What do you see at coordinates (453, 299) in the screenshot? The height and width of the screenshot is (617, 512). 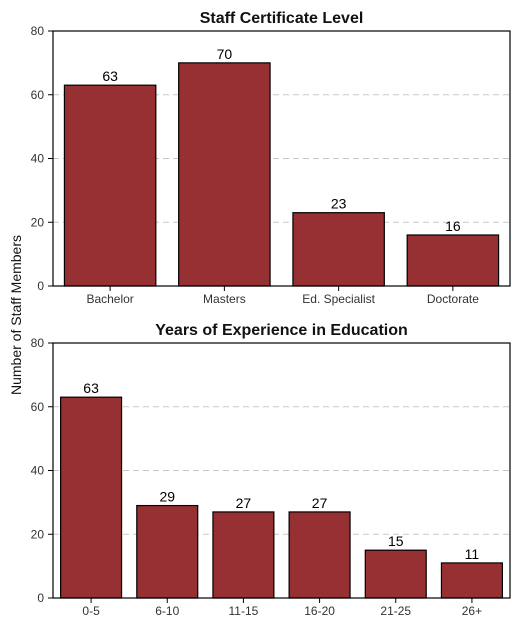 I see `x-tick-label: Doctorate` at bounding box center [453, 299].